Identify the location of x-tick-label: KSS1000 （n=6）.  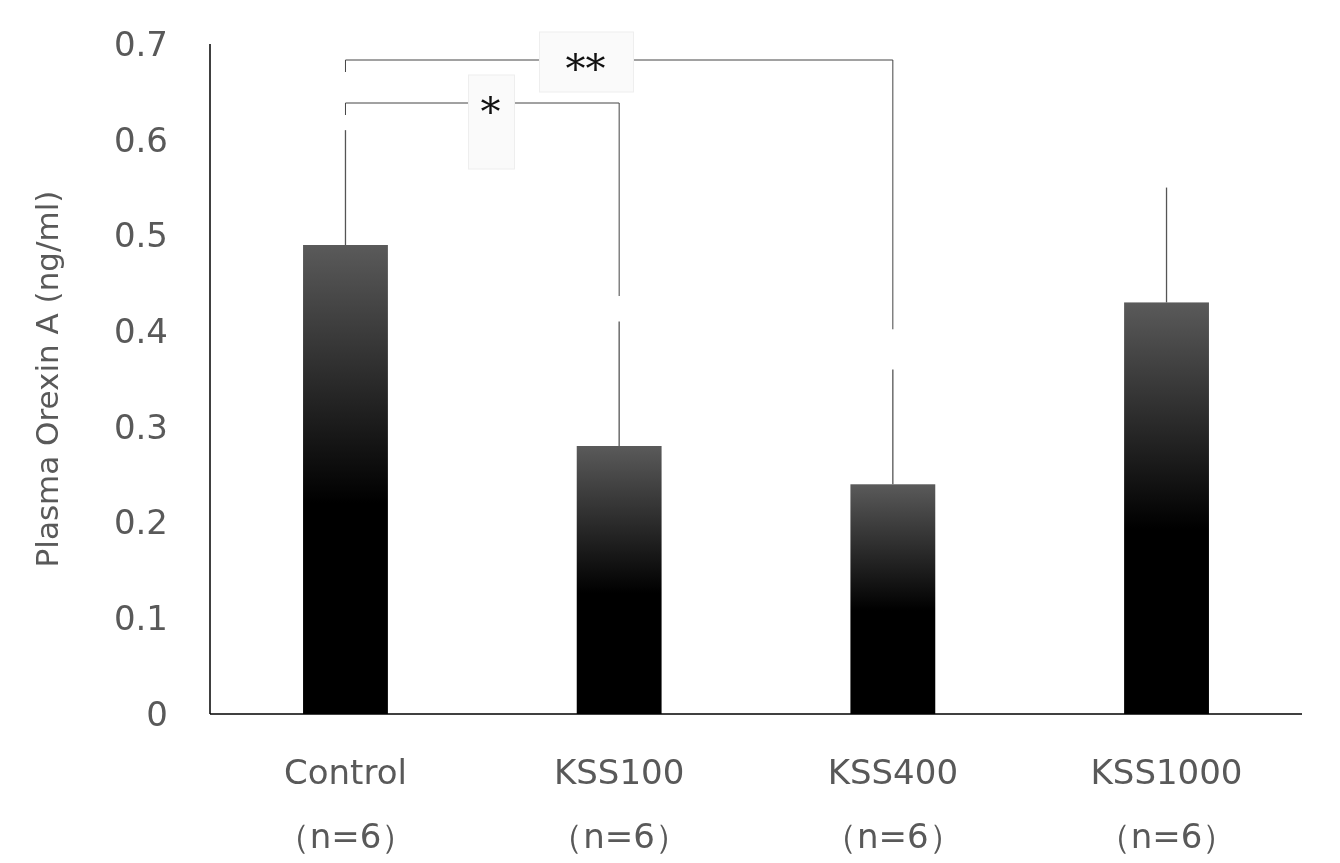
(1166, 804).